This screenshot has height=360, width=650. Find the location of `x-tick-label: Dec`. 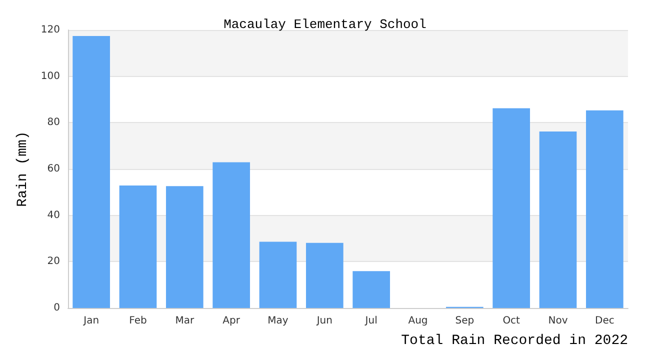

x-tick-label: Dec is located at coordinates (604, 321).